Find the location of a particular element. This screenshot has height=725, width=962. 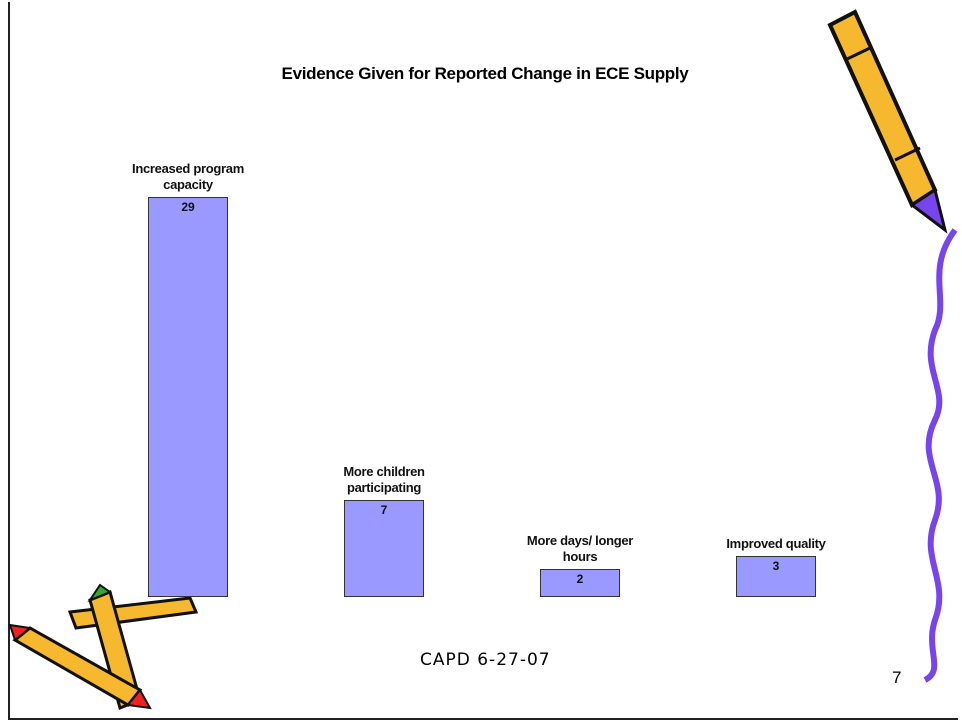

category-label: Increased program capacity is located at coordinates (188, 176).